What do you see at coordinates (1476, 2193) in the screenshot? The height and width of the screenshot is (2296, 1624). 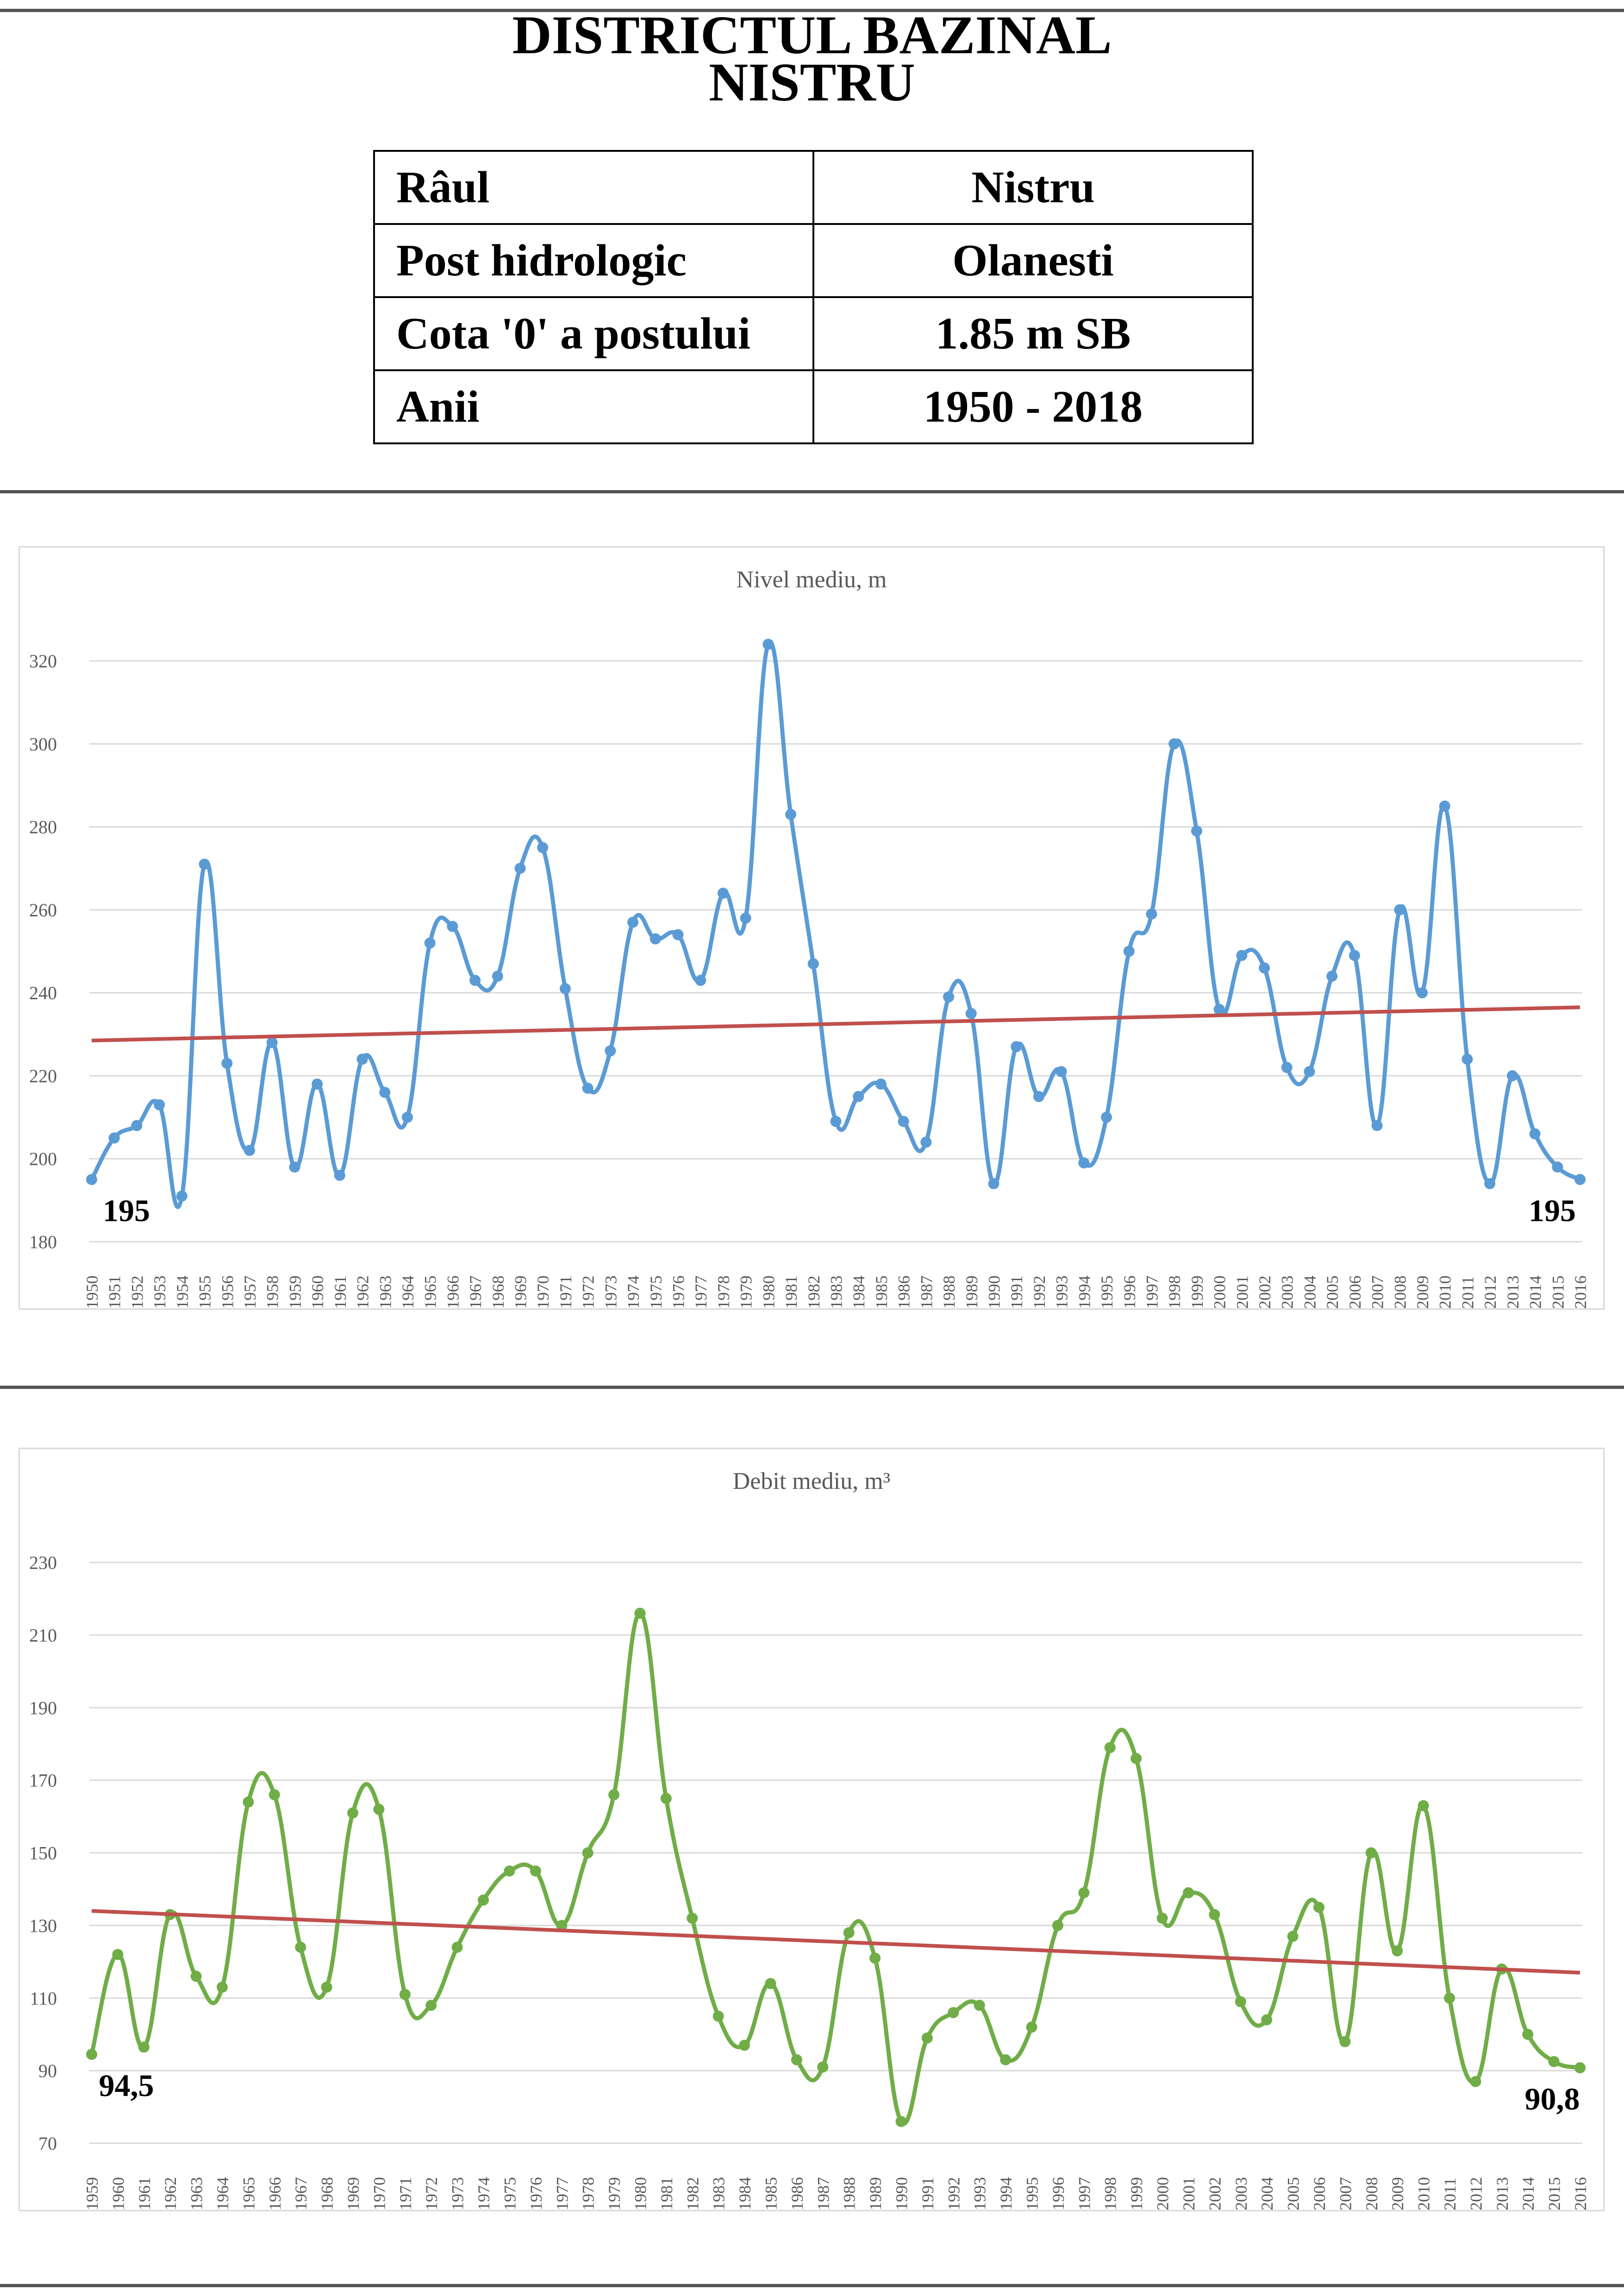 I see `x-tick-label: 2012` at bounding box center [1476, 2193].